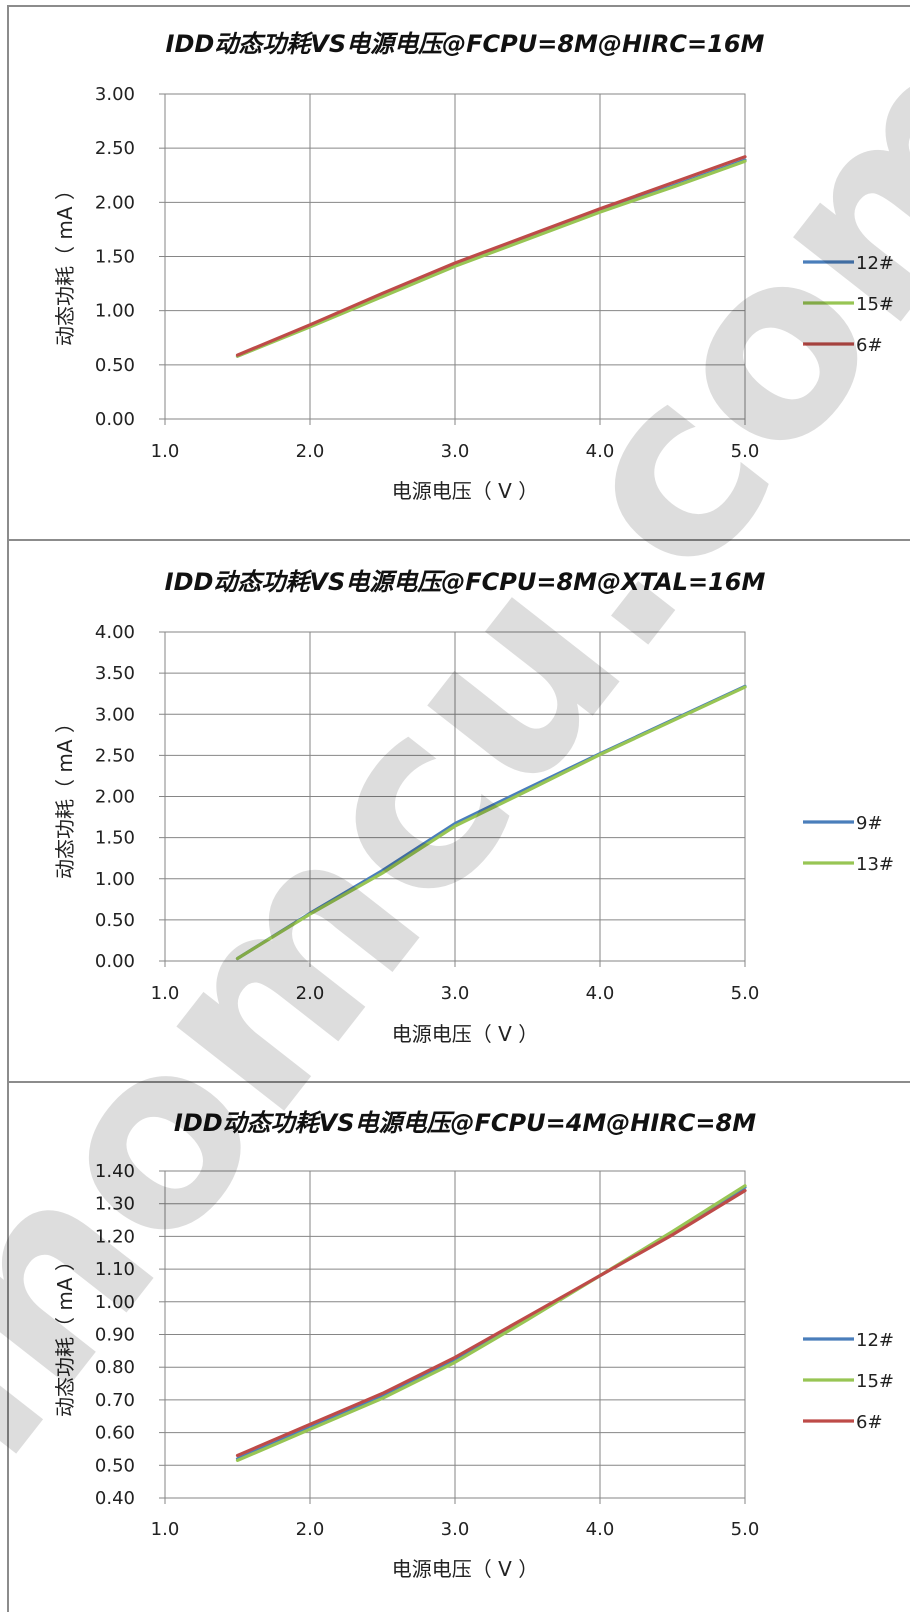 This screenshot has height=1616, width=910. Describe the element at coordinates (115, 1204) in the screenshot. I see `y-tick-label: 1.30` at that location.